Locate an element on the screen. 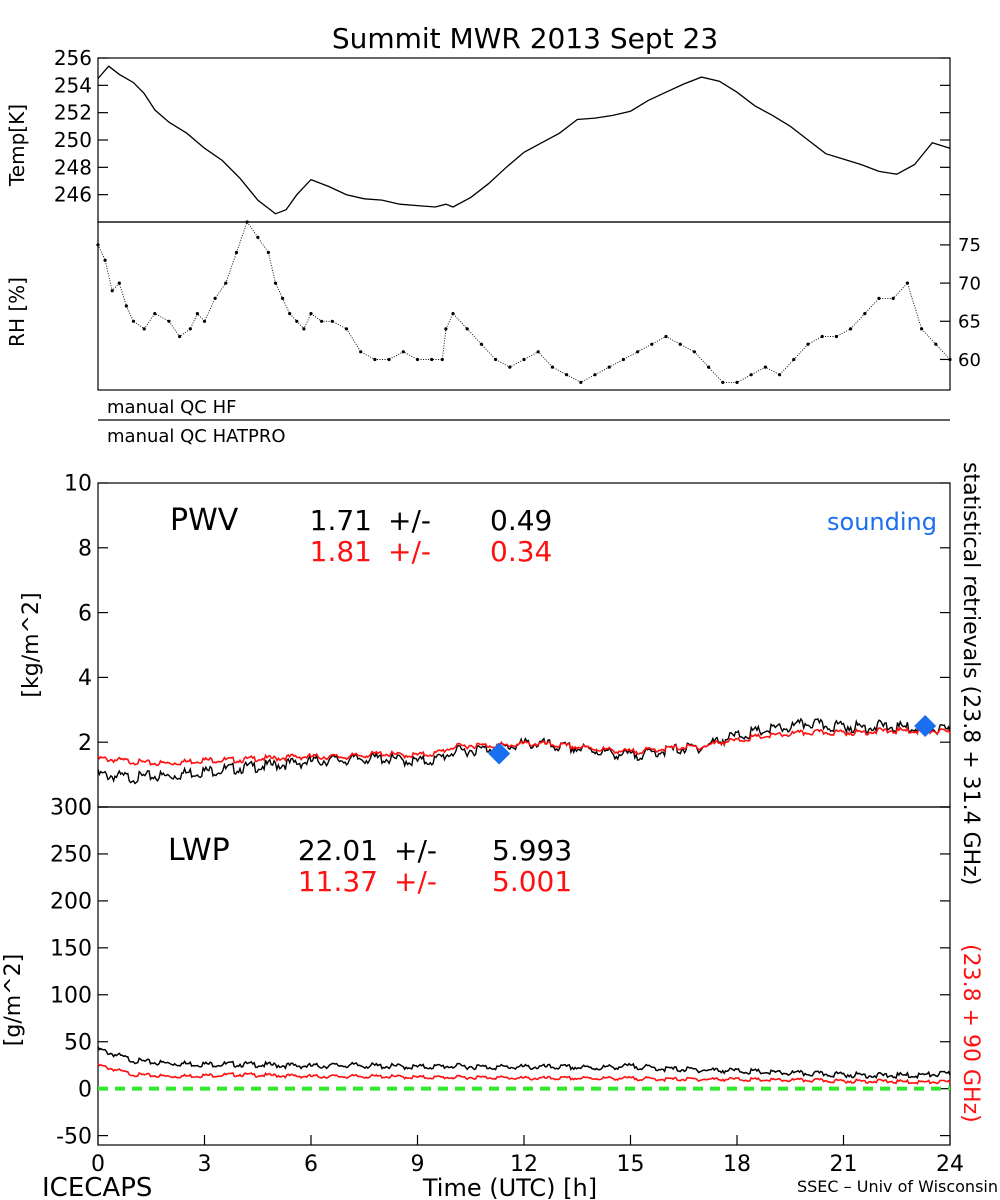 Image resolution: width=1000 pixels, height=1200 pixels. lwp-series-red is located at coordinates (524, 1074).